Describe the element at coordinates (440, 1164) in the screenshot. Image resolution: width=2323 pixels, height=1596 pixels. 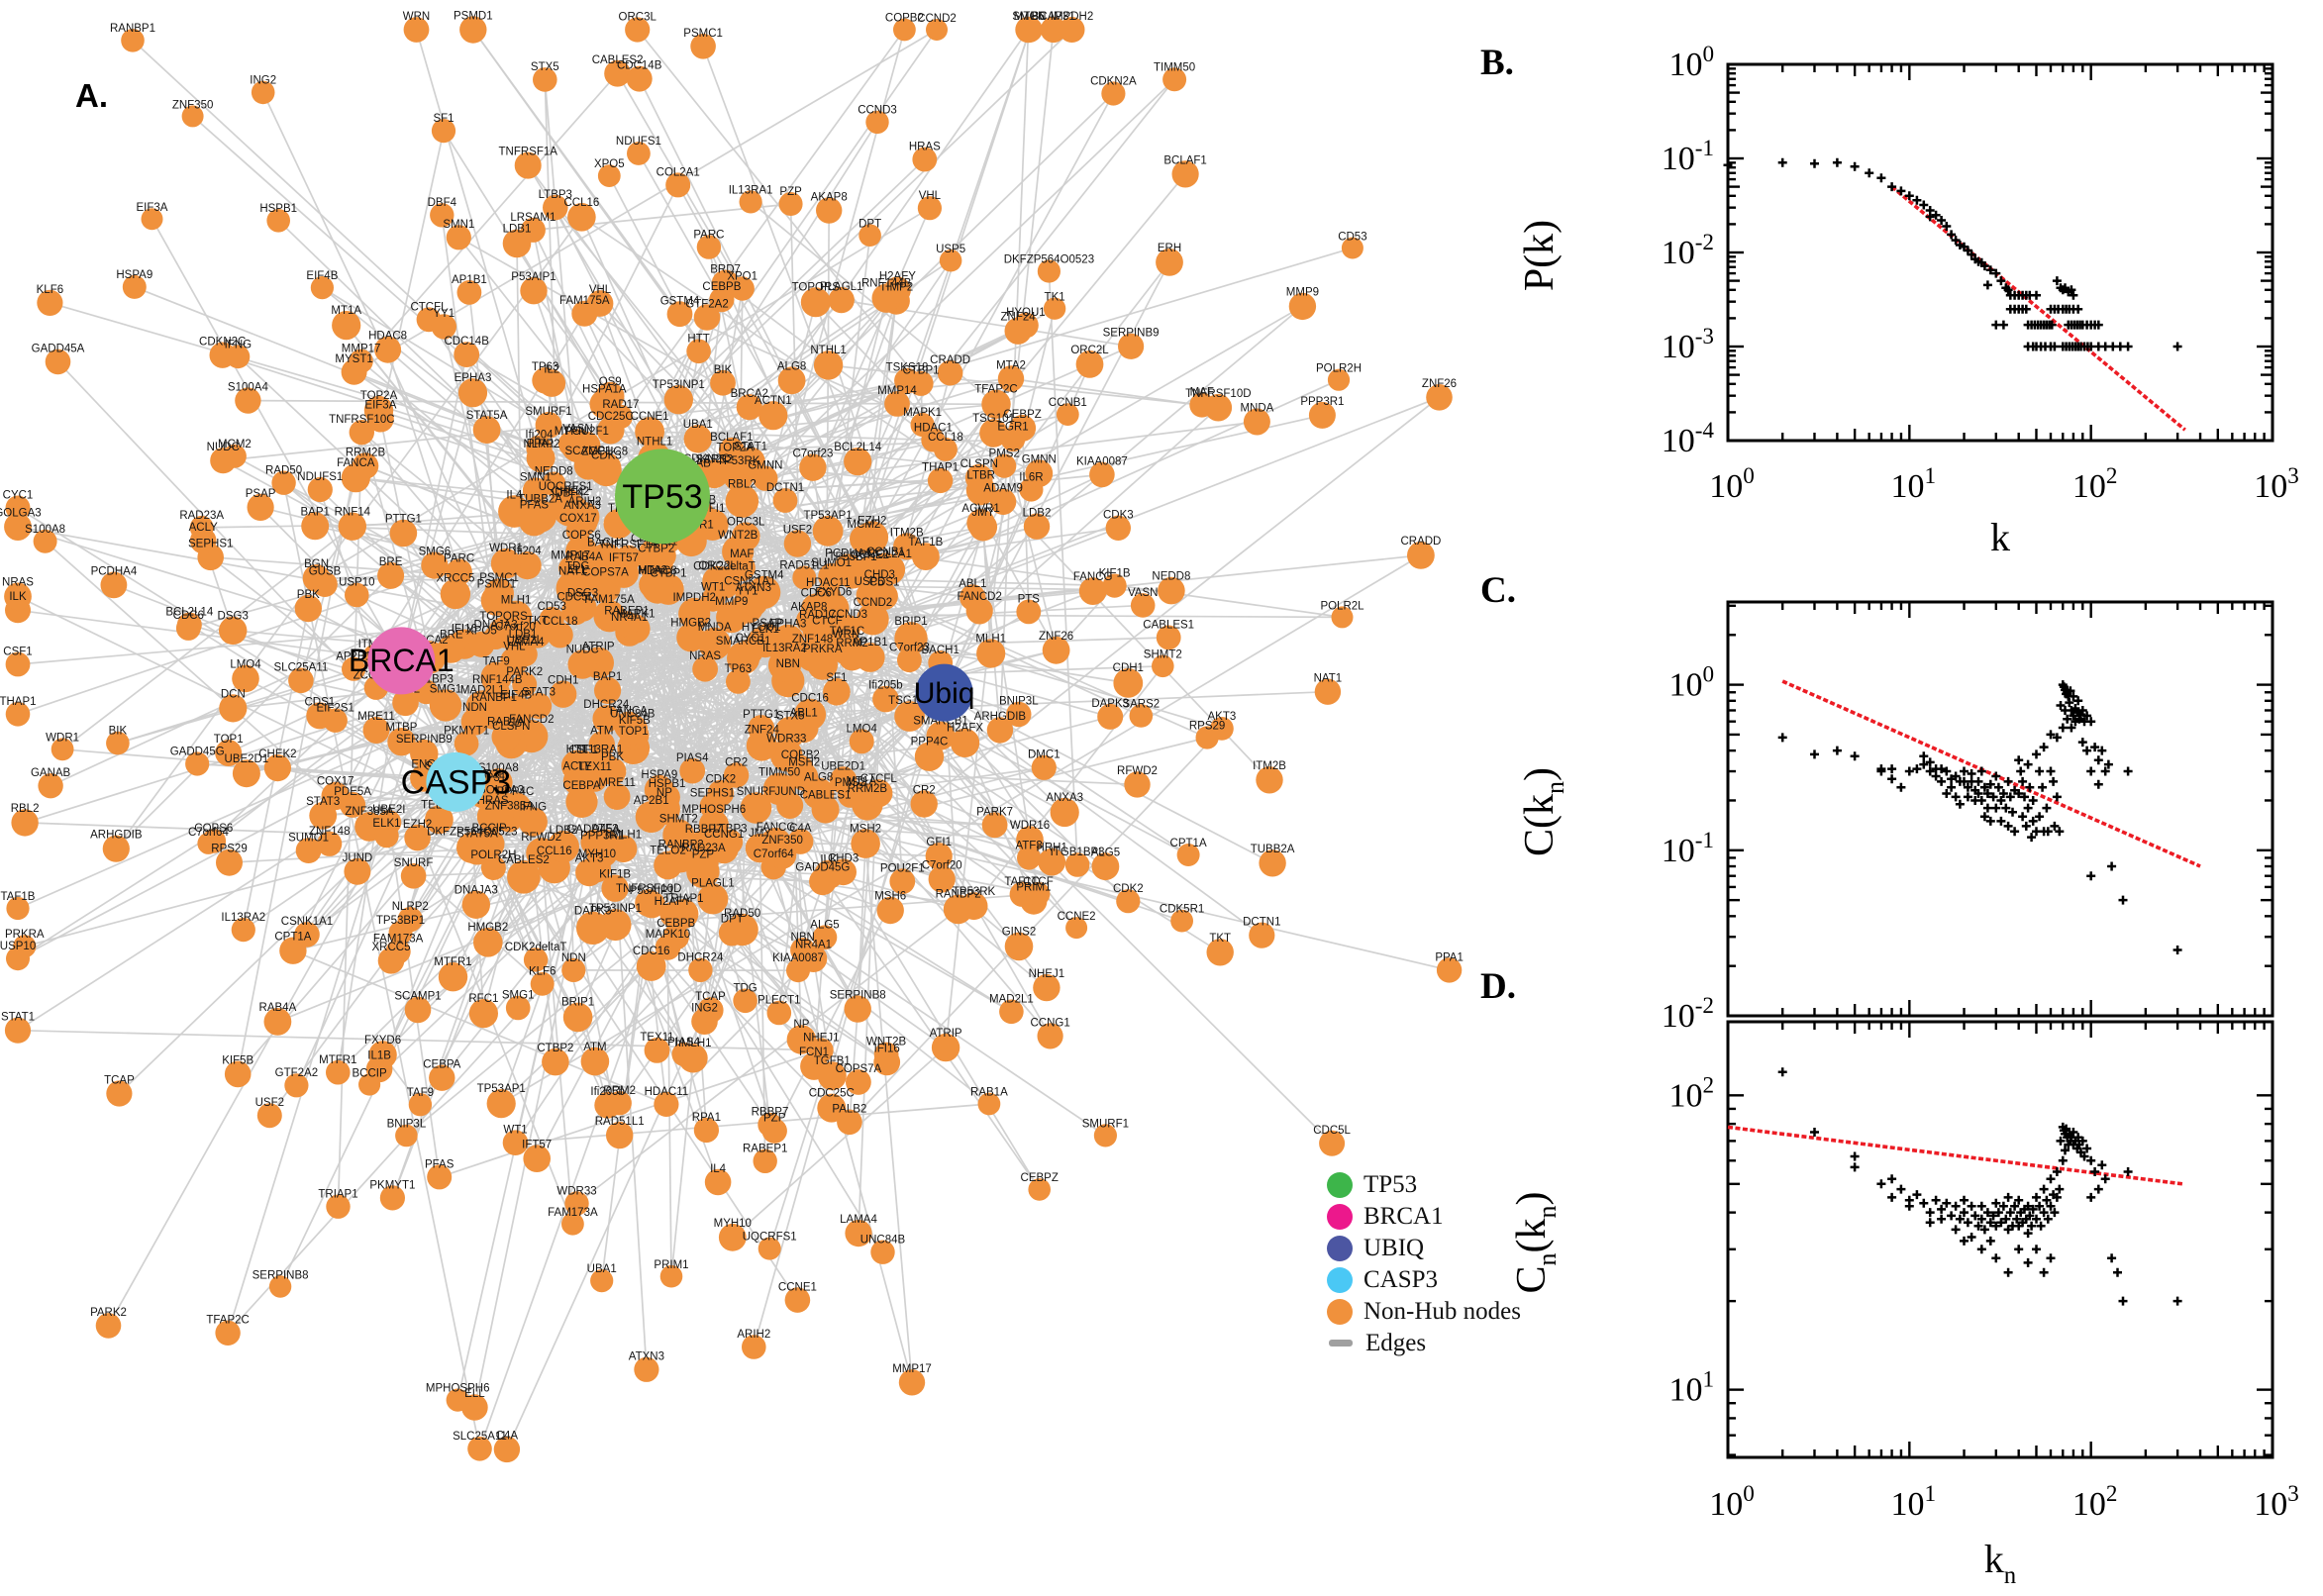
I see `network-node-label: PFAS` at that location.